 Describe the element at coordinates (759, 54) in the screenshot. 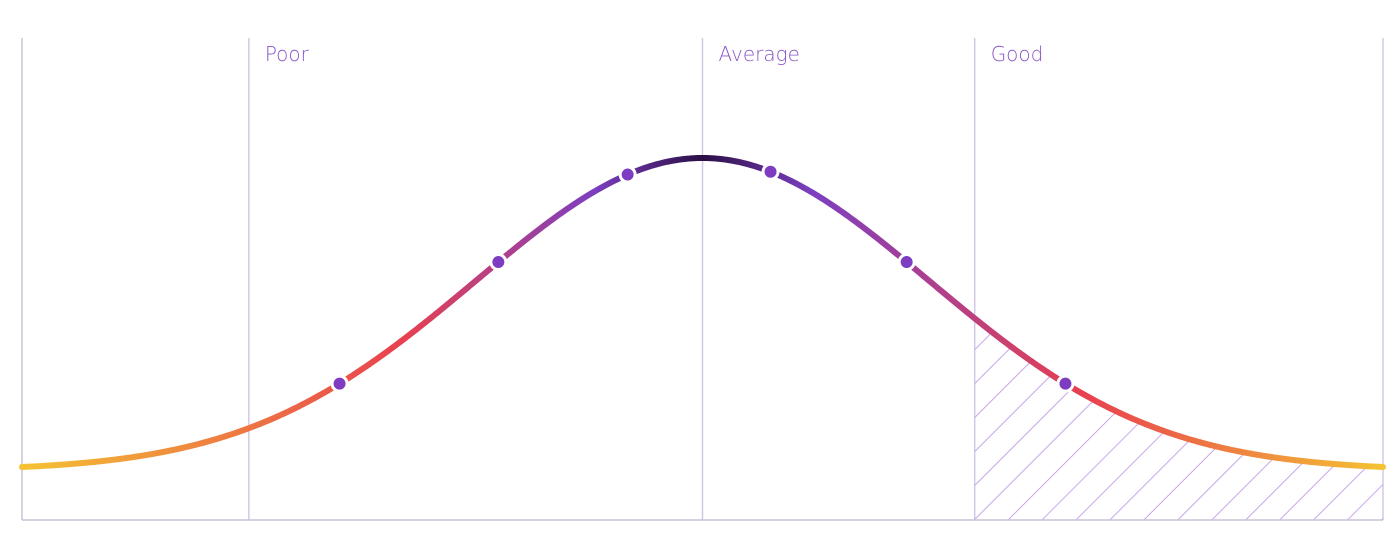

I see `zone-label-average: Average` at that location.